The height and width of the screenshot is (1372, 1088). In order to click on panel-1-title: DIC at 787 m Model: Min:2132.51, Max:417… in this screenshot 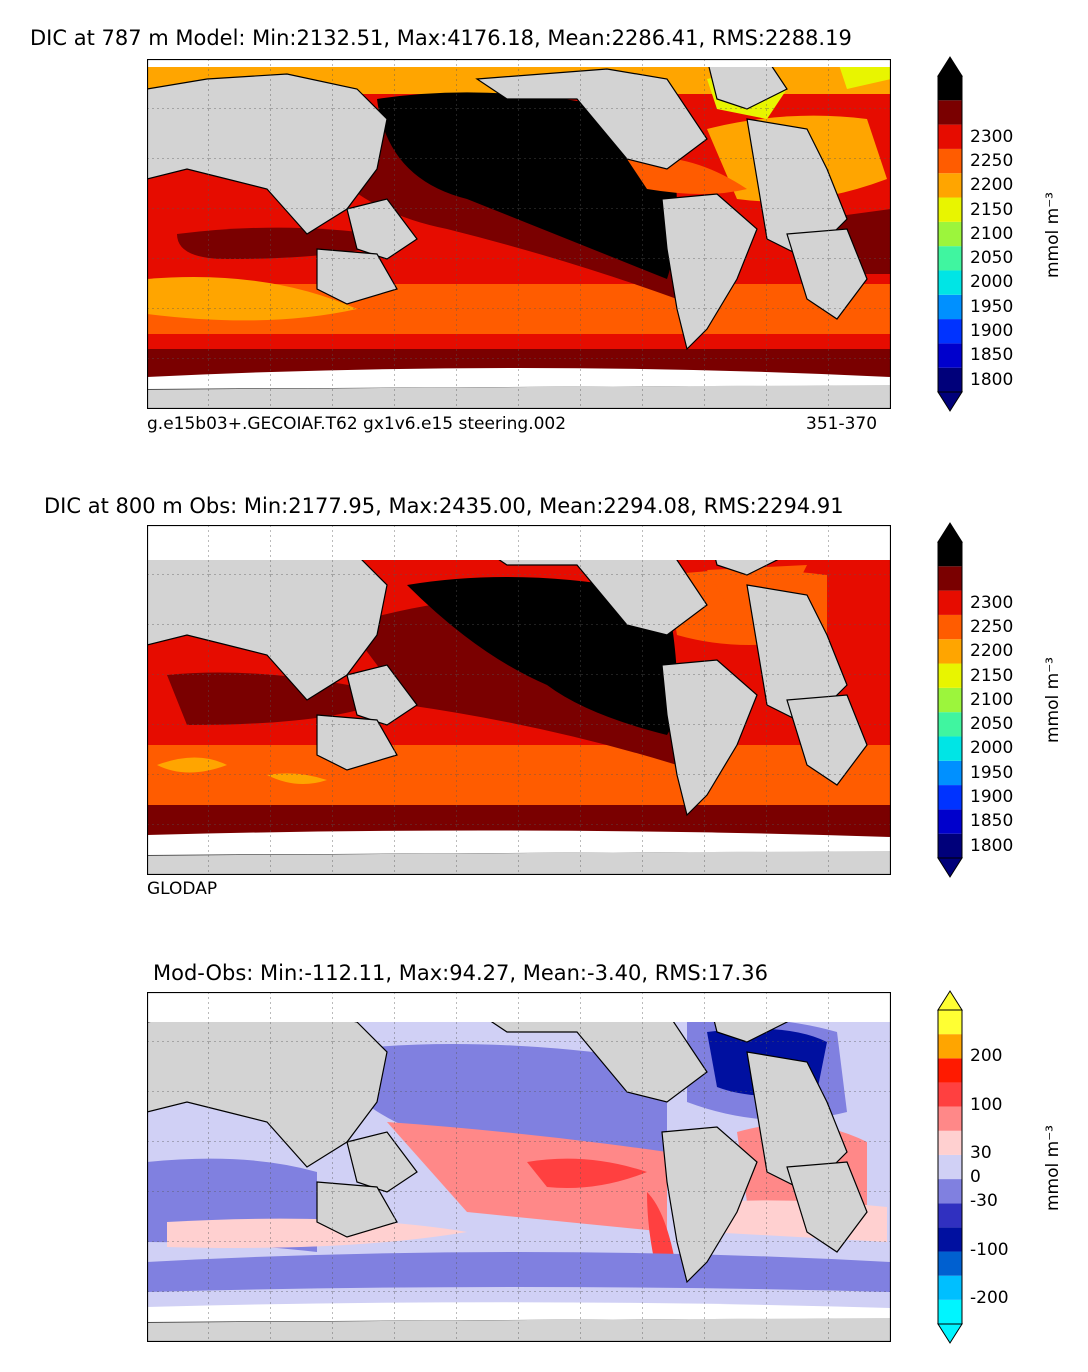, I will do `click(441, 38)`.